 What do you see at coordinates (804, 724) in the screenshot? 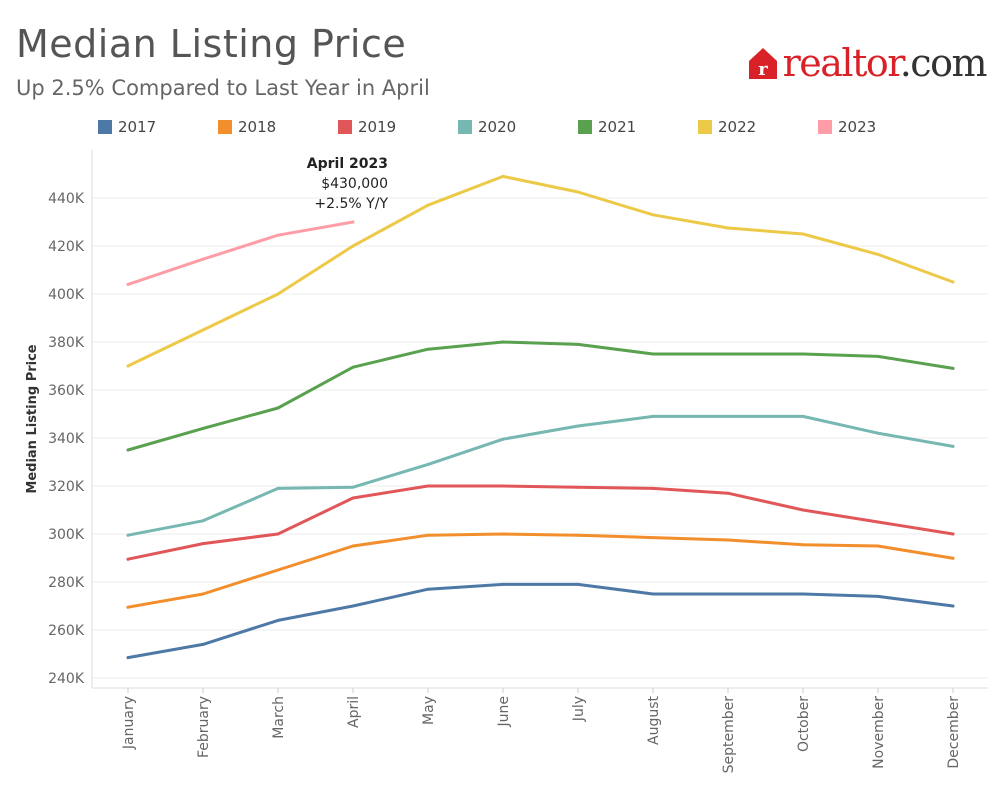
I see `x-tick-label: October` at bounding box center [804, 724].